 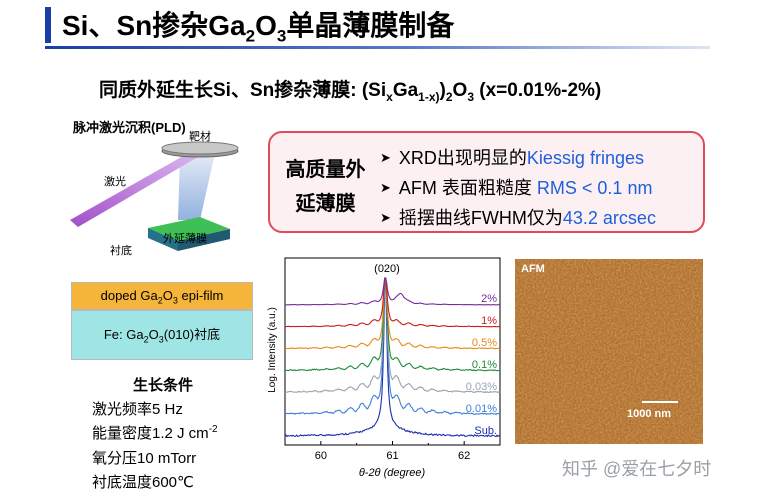 What do you see at coordinates (649, 414) in the screenshot?
I see `afm-scale-label: 1000 nm` at bounding box center [649, 414].